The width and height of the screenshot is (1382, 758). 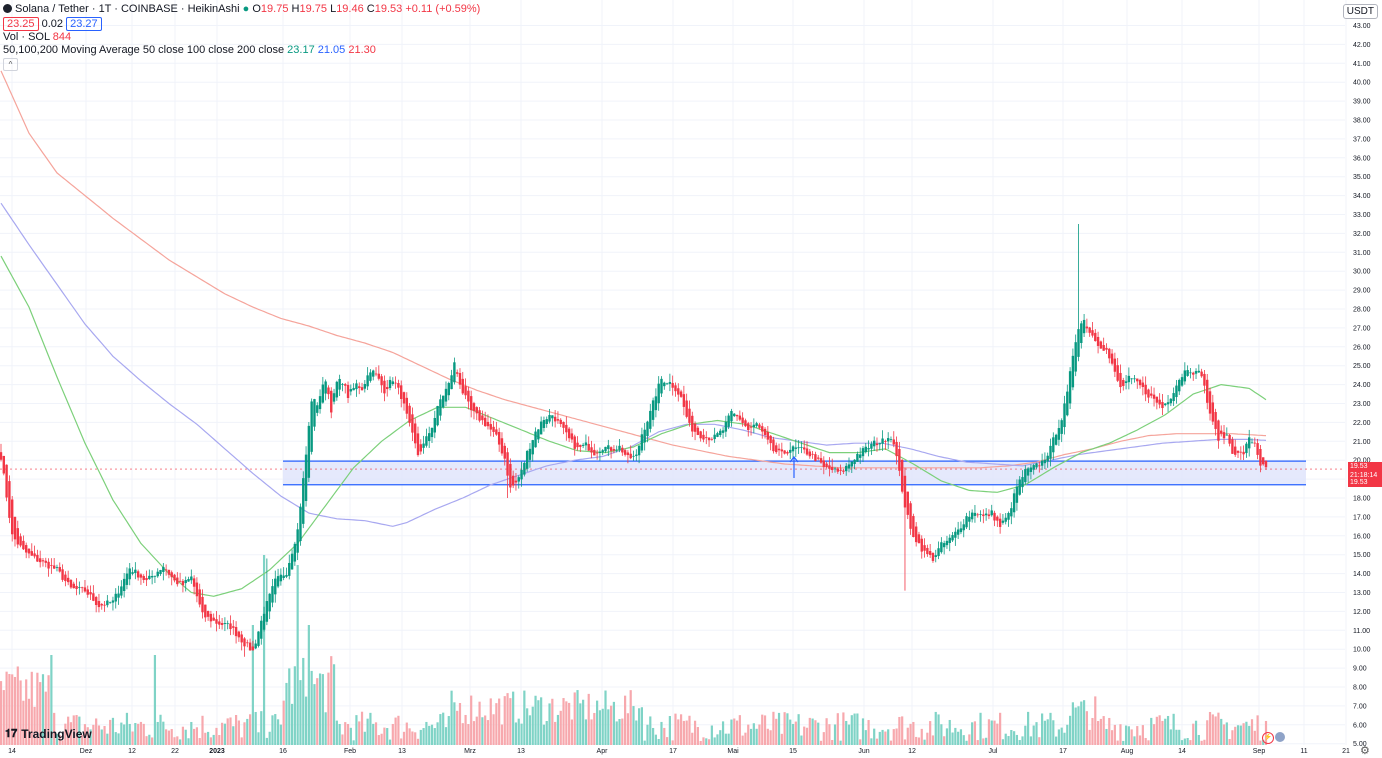 I want to click on countdown-tag: 21:18:14, so click(x=1365, y=475).